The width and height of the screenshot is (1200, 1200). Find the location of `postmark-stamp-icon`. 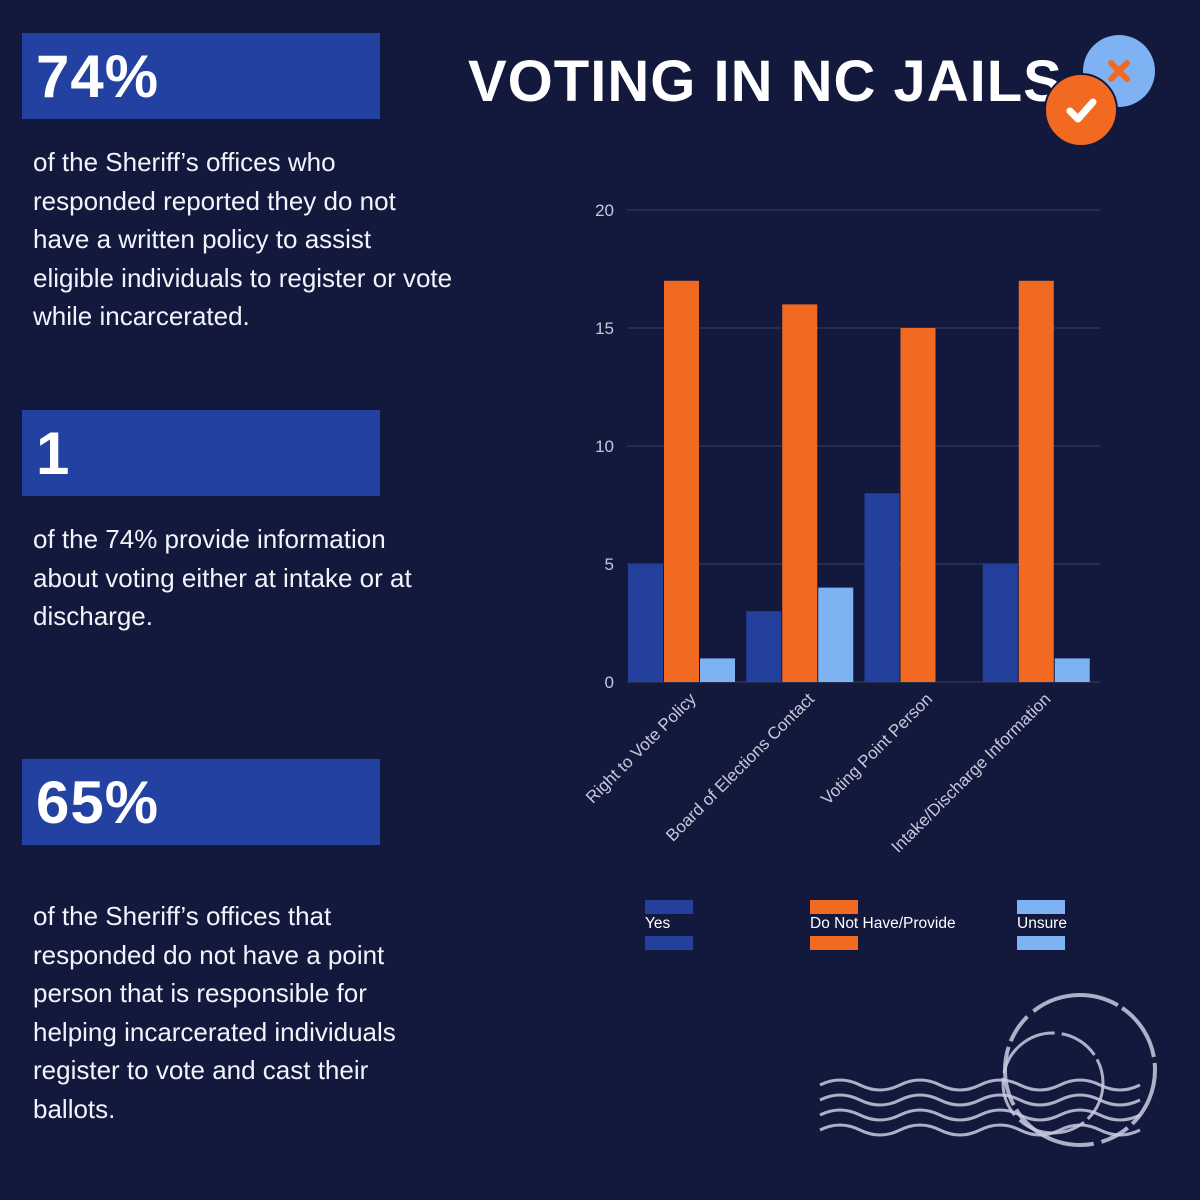

postmark-stamp-icon is located at coordinates (988, 1070).